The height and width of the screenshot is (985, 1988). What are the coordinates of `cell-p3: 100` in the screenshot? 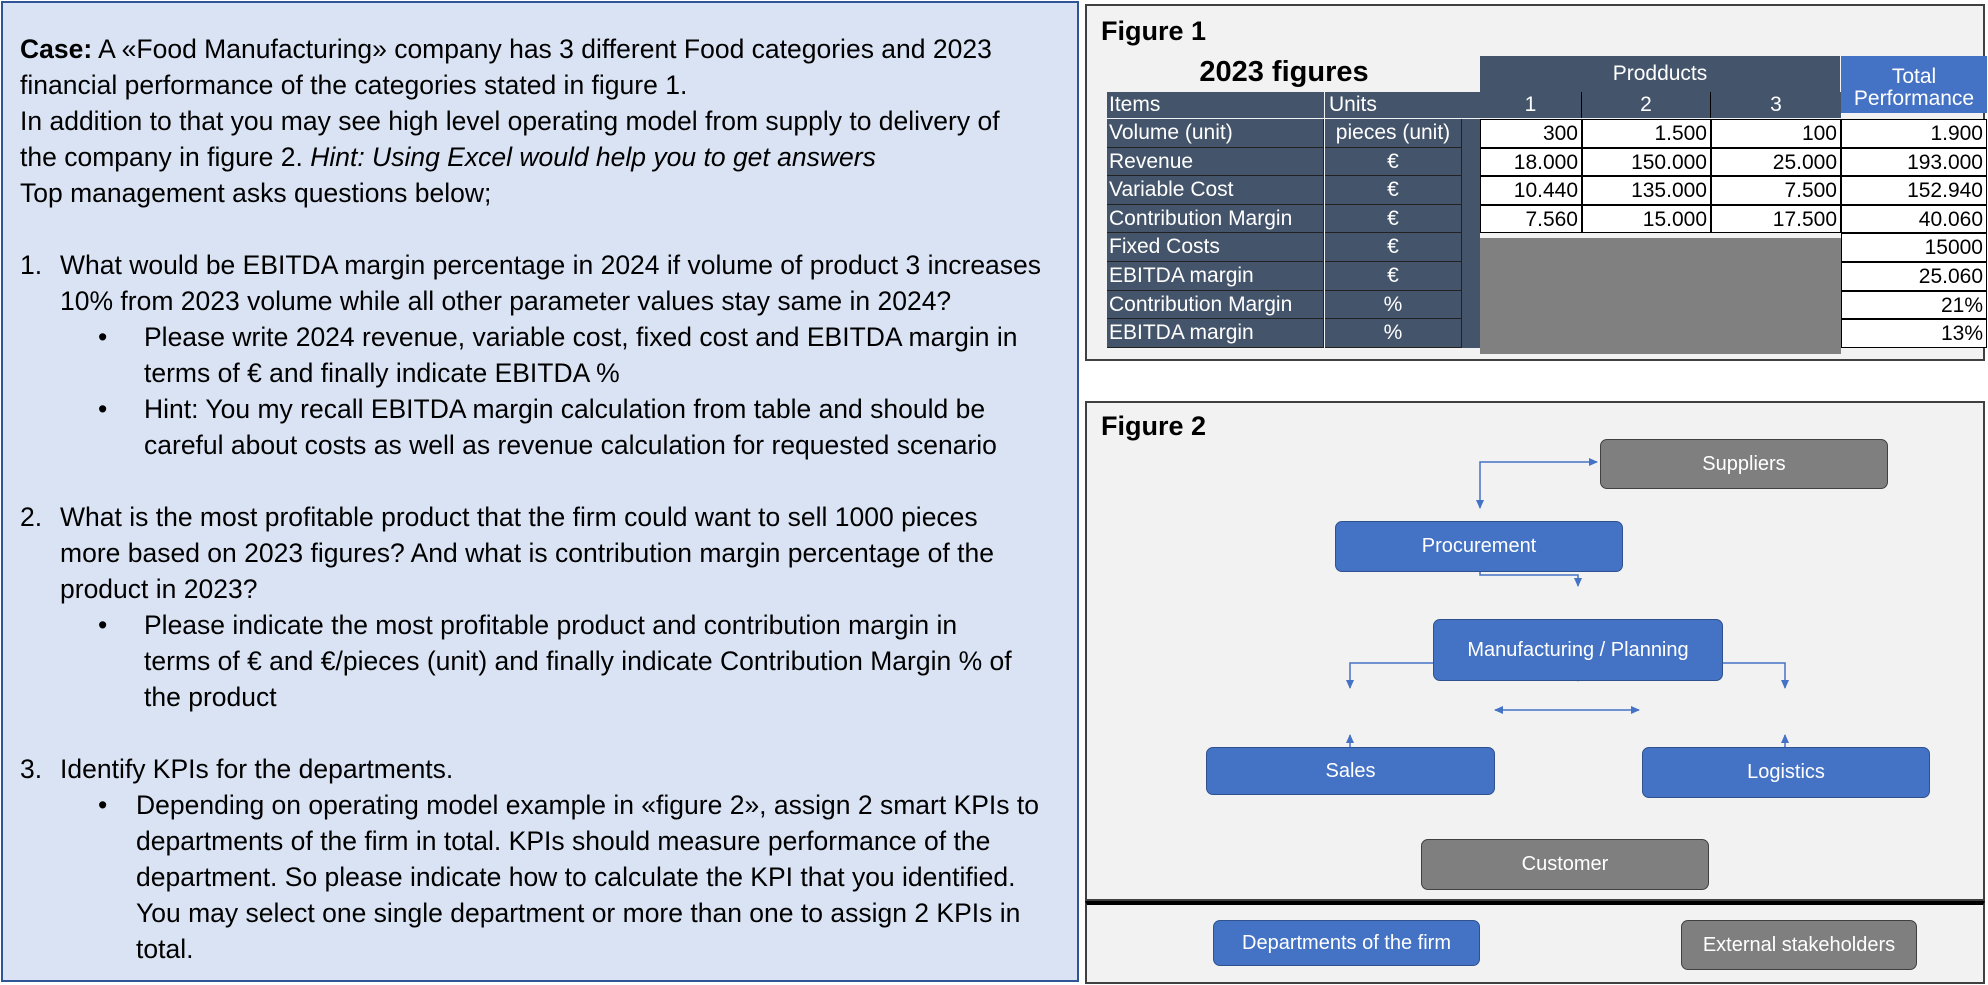 It's located at (1776, 133).